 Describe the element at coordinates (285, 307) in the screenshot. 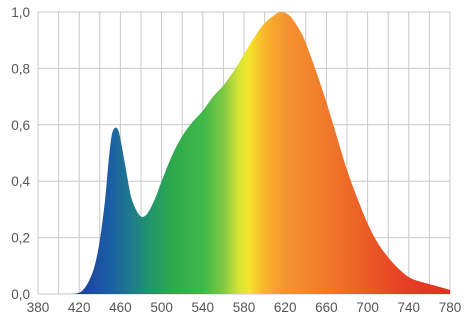

I see `x-tick-label: 620` at that location.